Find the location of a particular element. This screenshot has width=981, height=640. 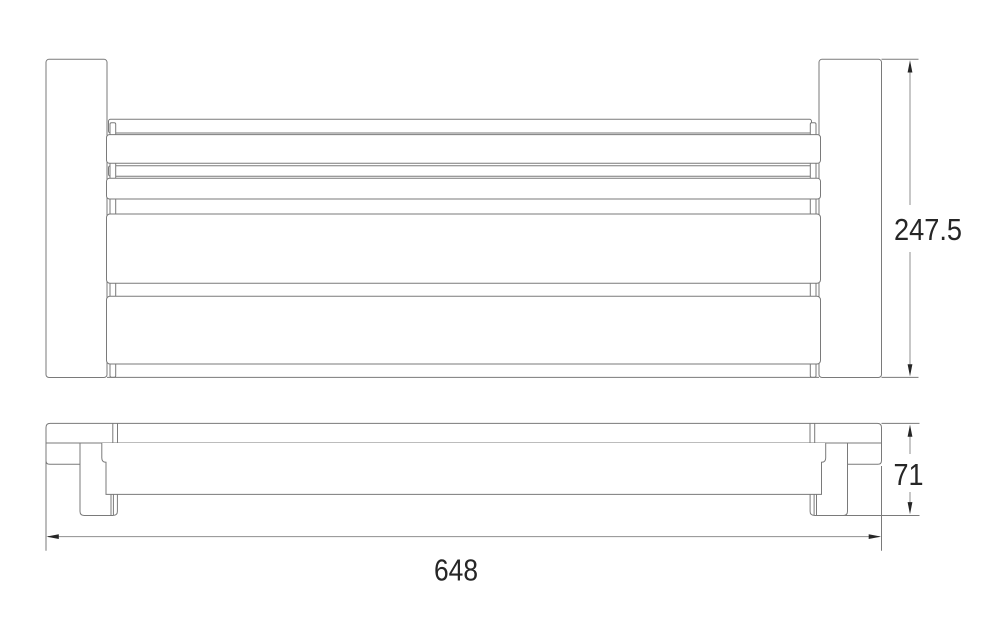

front-height-dimension: 71 is located at coordinates (883, 469).